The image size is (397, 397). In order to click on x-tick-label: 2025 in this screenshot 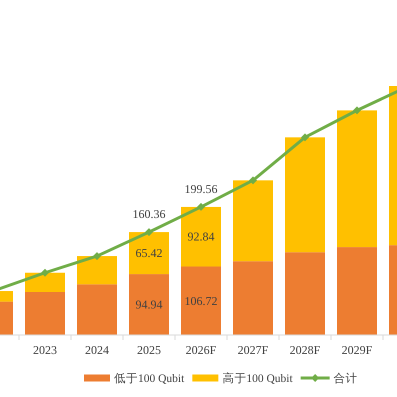, I will do `click(149, 350)`.